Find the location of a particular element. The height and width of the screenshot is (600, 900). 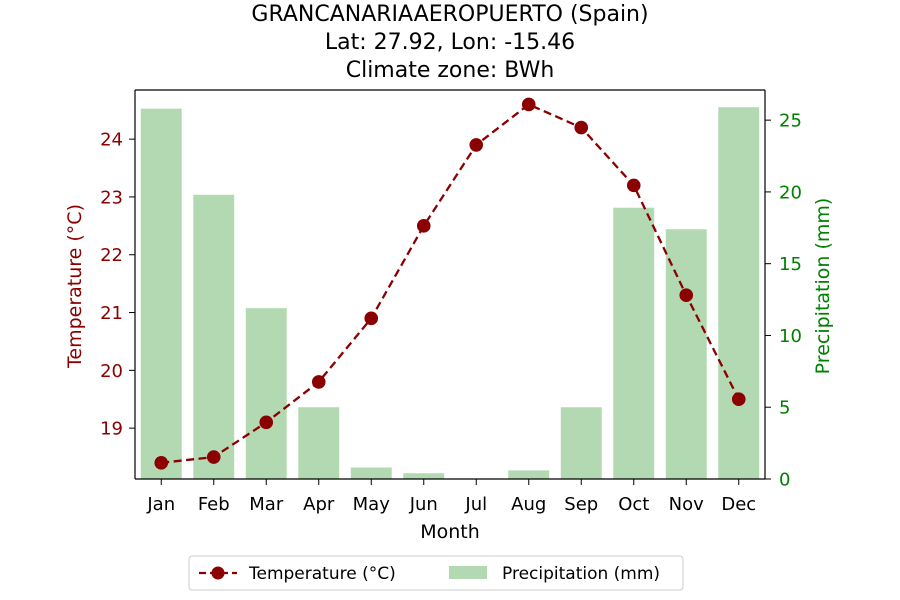

x-tick-label: Jun is located at coordinates (423, 504).